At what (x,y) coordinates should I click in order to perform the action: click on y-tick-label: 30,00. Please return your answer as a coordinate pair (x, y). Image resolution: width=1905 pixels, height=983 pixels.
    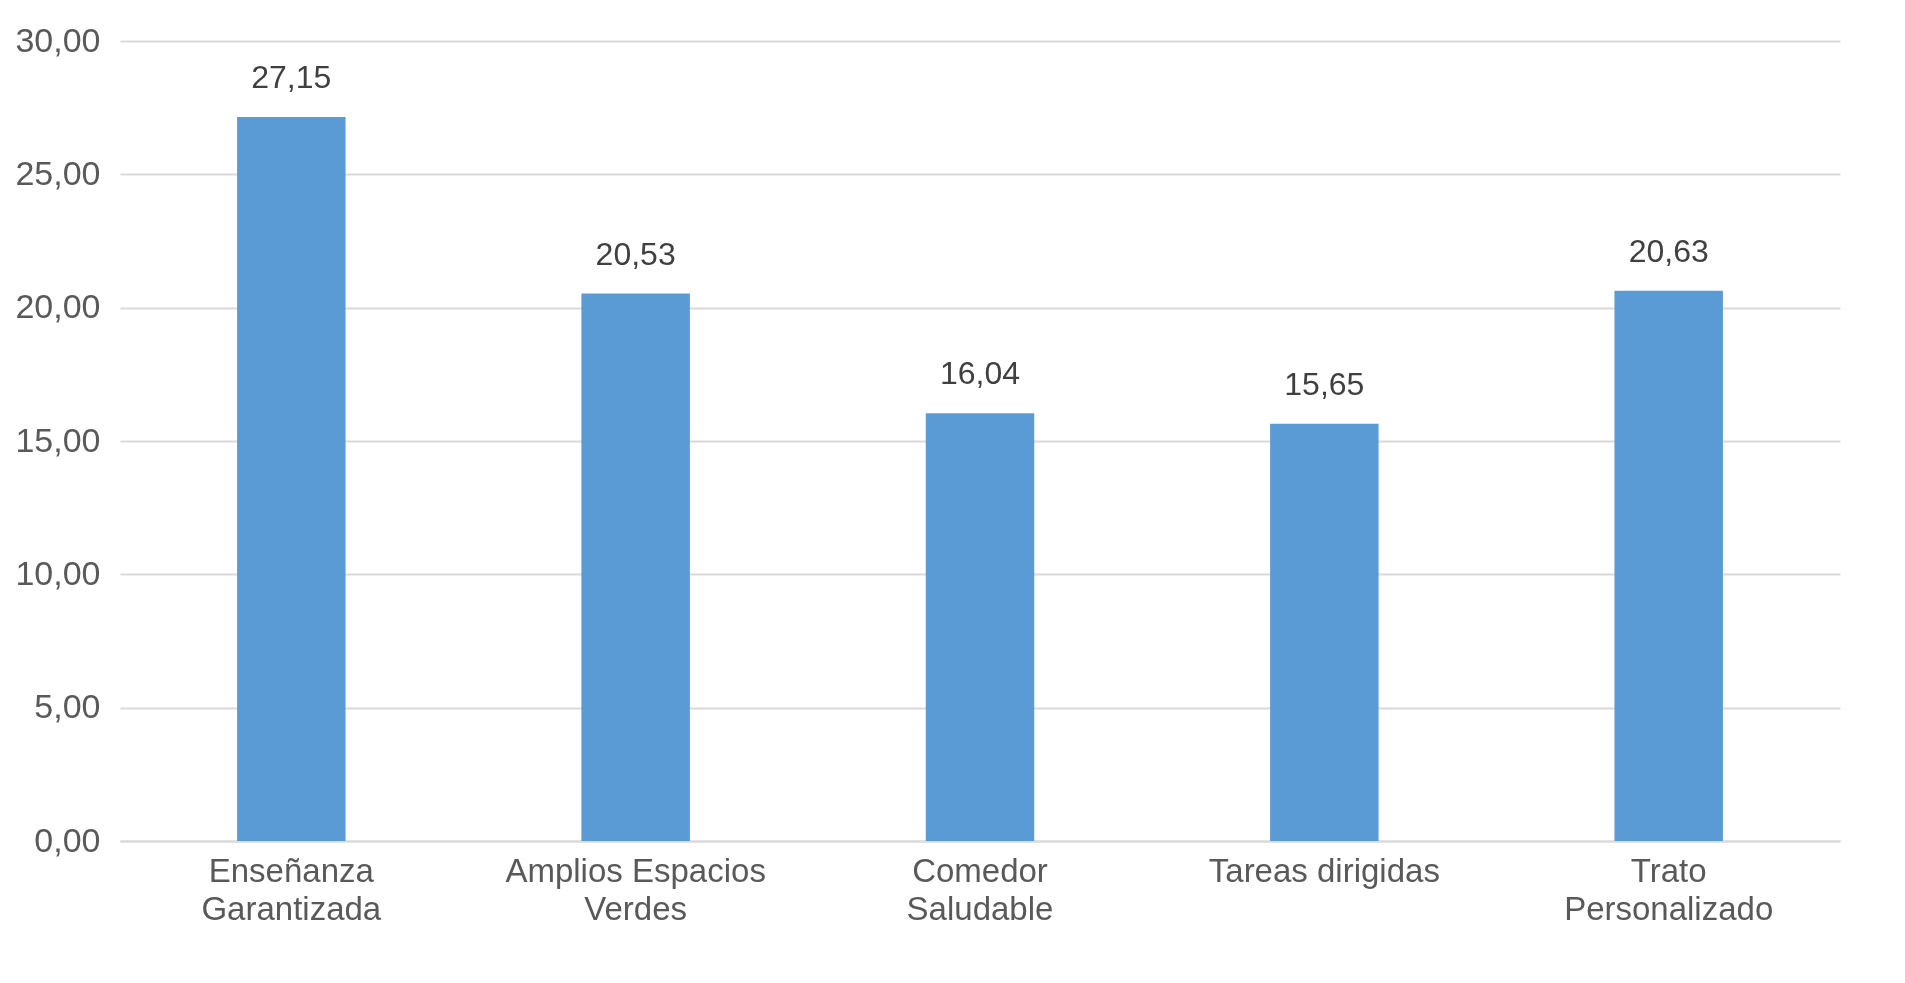
    Looking at the image, I should click on (58, 39).